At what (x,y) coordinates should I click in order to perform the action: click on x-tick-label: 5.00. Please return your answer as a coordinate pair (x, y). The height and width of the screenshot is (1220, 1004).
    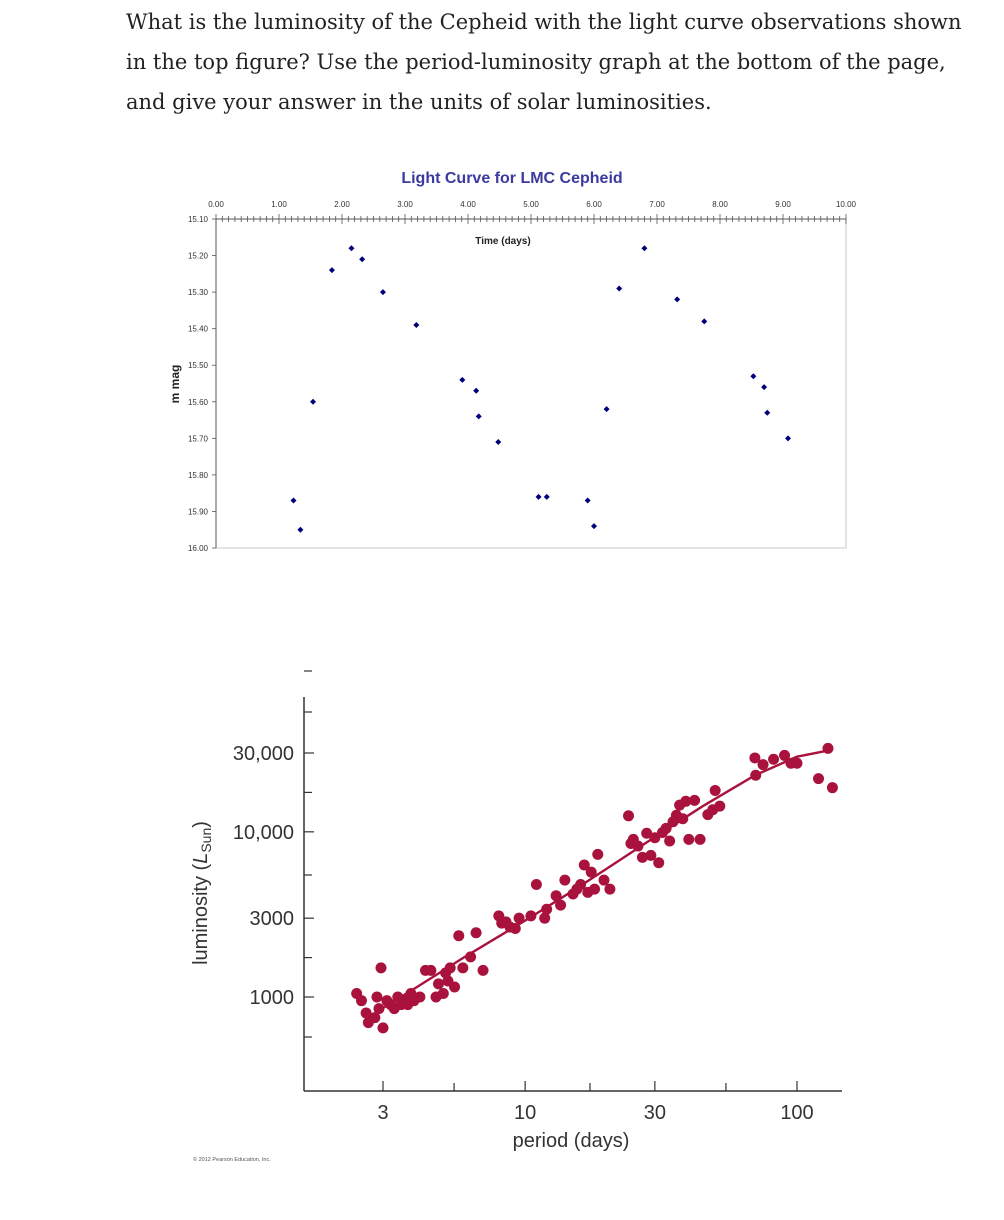
    Looking at the image, I should click on (531, 204).